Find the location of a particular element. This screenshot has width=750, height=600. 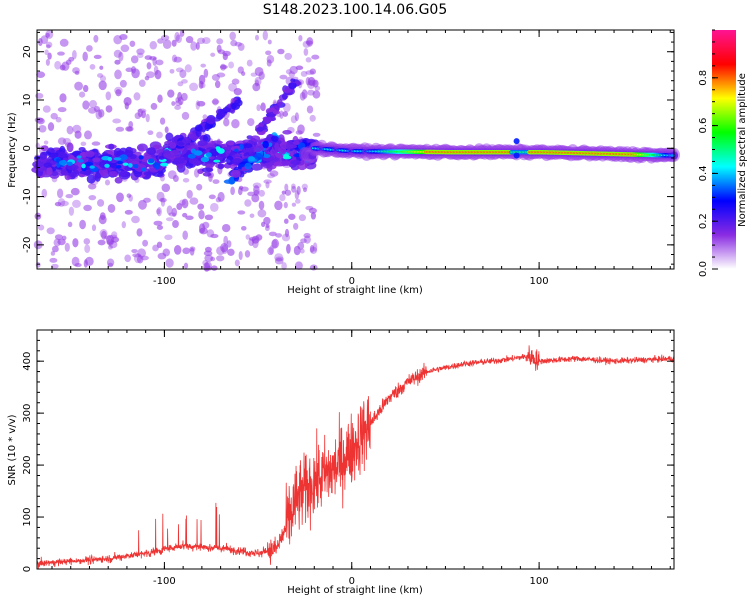

snr-y-tick-label: 400 is located at coordinates (27, 361).